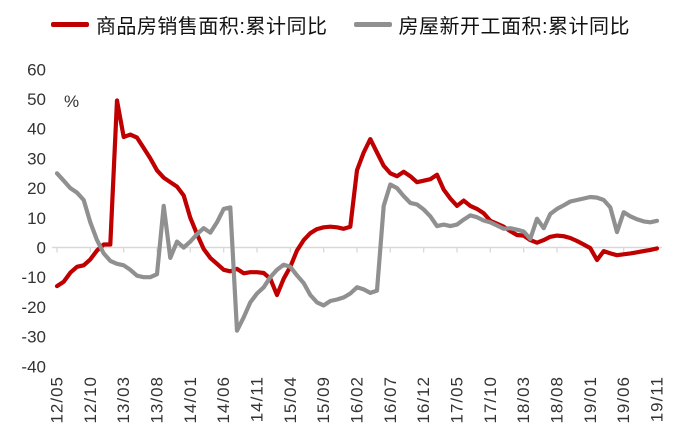 The width and height of the screenshot is (681, 444). I want to click on y-axis-label: 40, so click(36, 129).